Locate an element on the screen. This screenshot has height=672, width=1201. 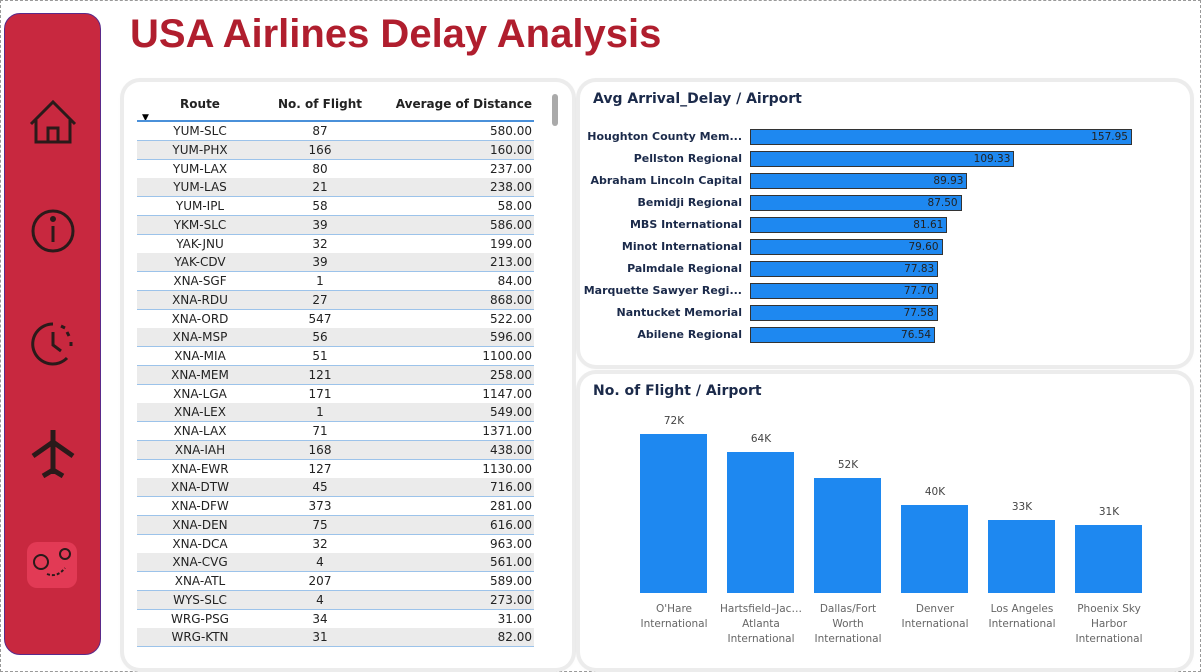
table-cell: 273.00 is located at coordinates (511, 599).